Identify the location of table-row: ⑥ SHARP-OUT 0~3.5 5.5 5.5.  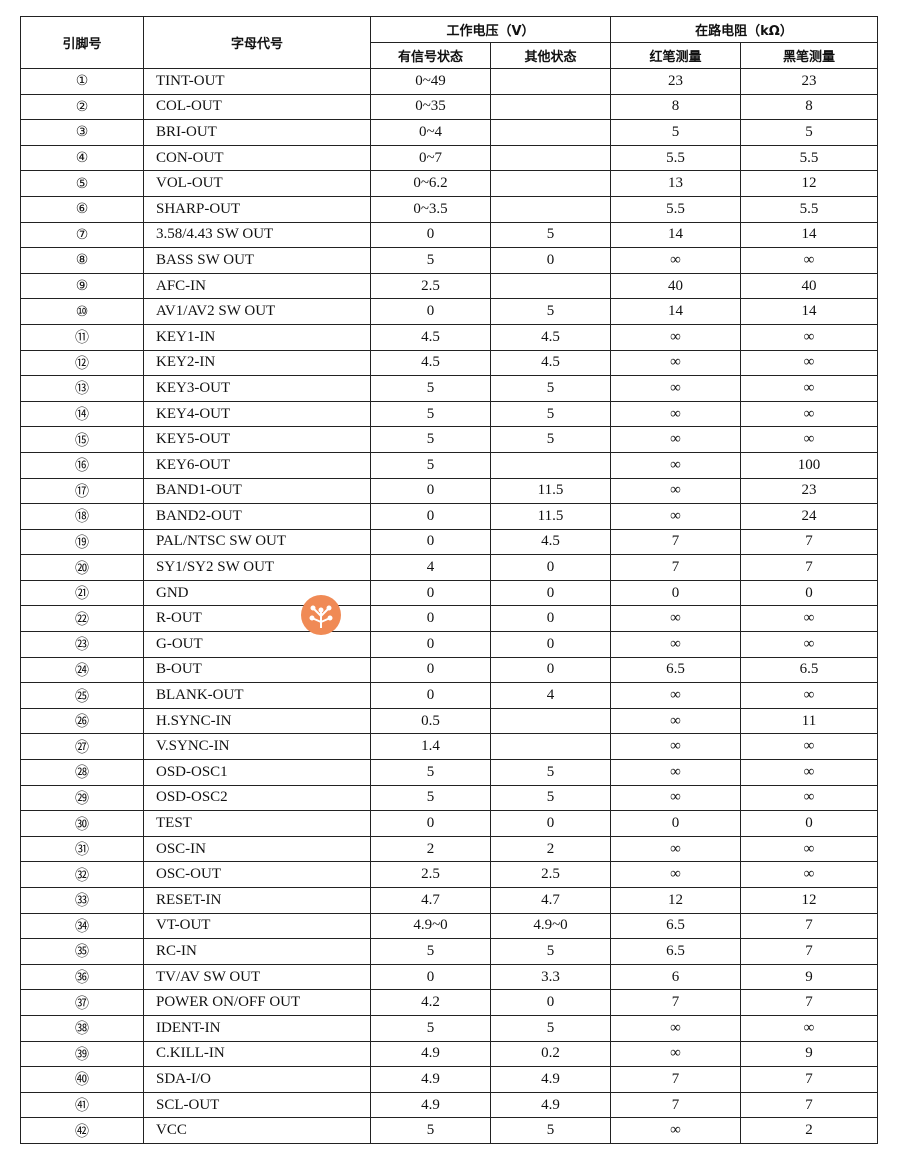
(449, 209).